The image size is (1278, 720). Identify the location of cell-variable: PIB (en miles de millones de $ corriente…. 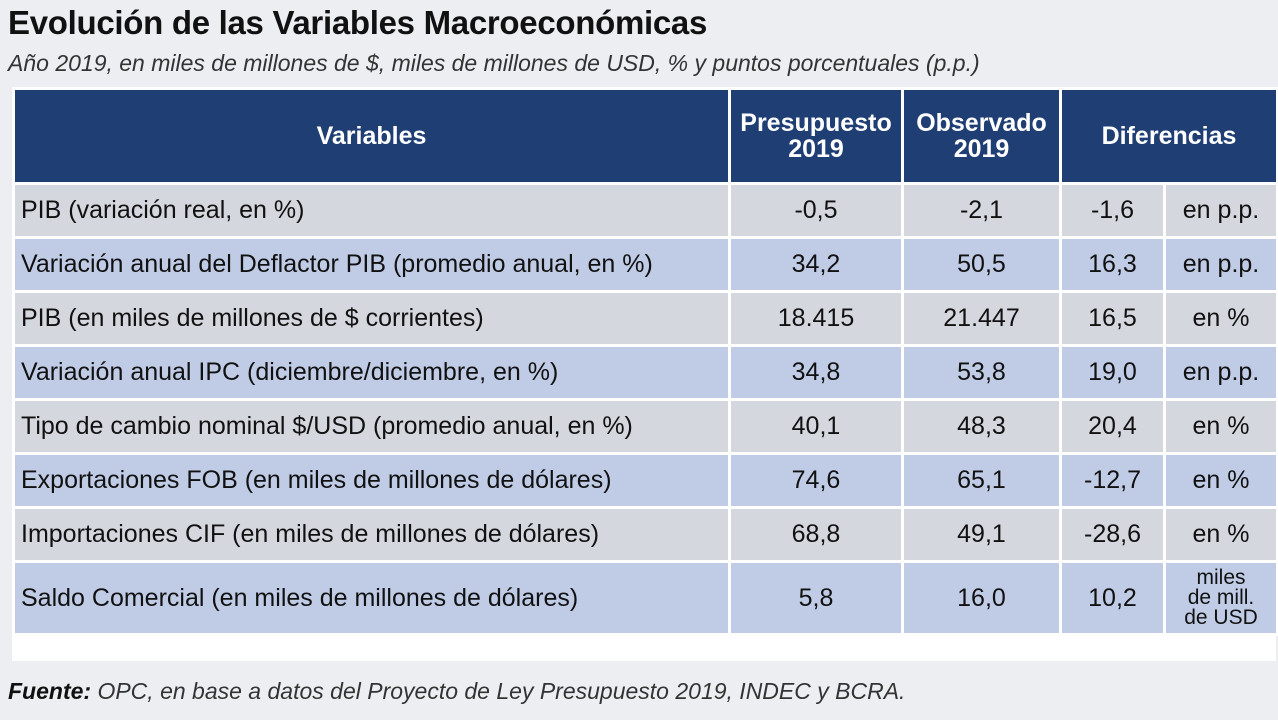
(371, 318).